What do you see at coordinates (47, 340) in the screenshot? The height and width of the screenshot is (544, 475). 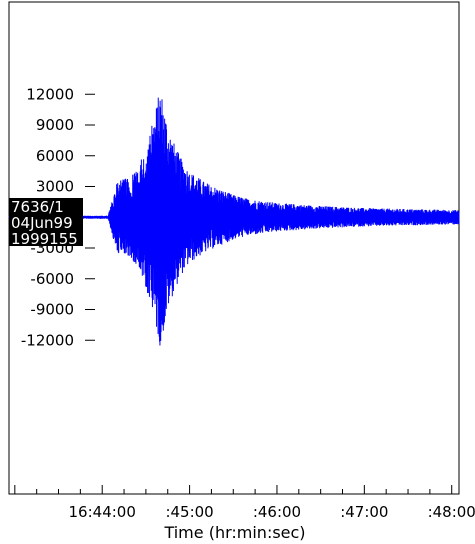 I see `y-tick-label: -12000` at bounding box center [47, 340].